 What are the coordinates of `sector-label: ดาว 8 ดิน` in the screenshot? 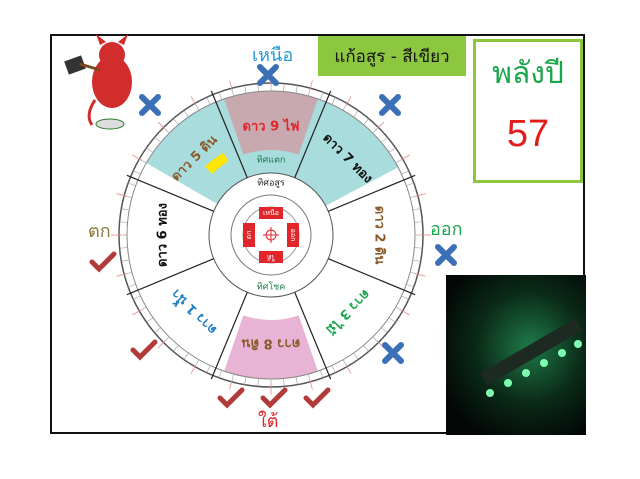 It's located at (271, 343).